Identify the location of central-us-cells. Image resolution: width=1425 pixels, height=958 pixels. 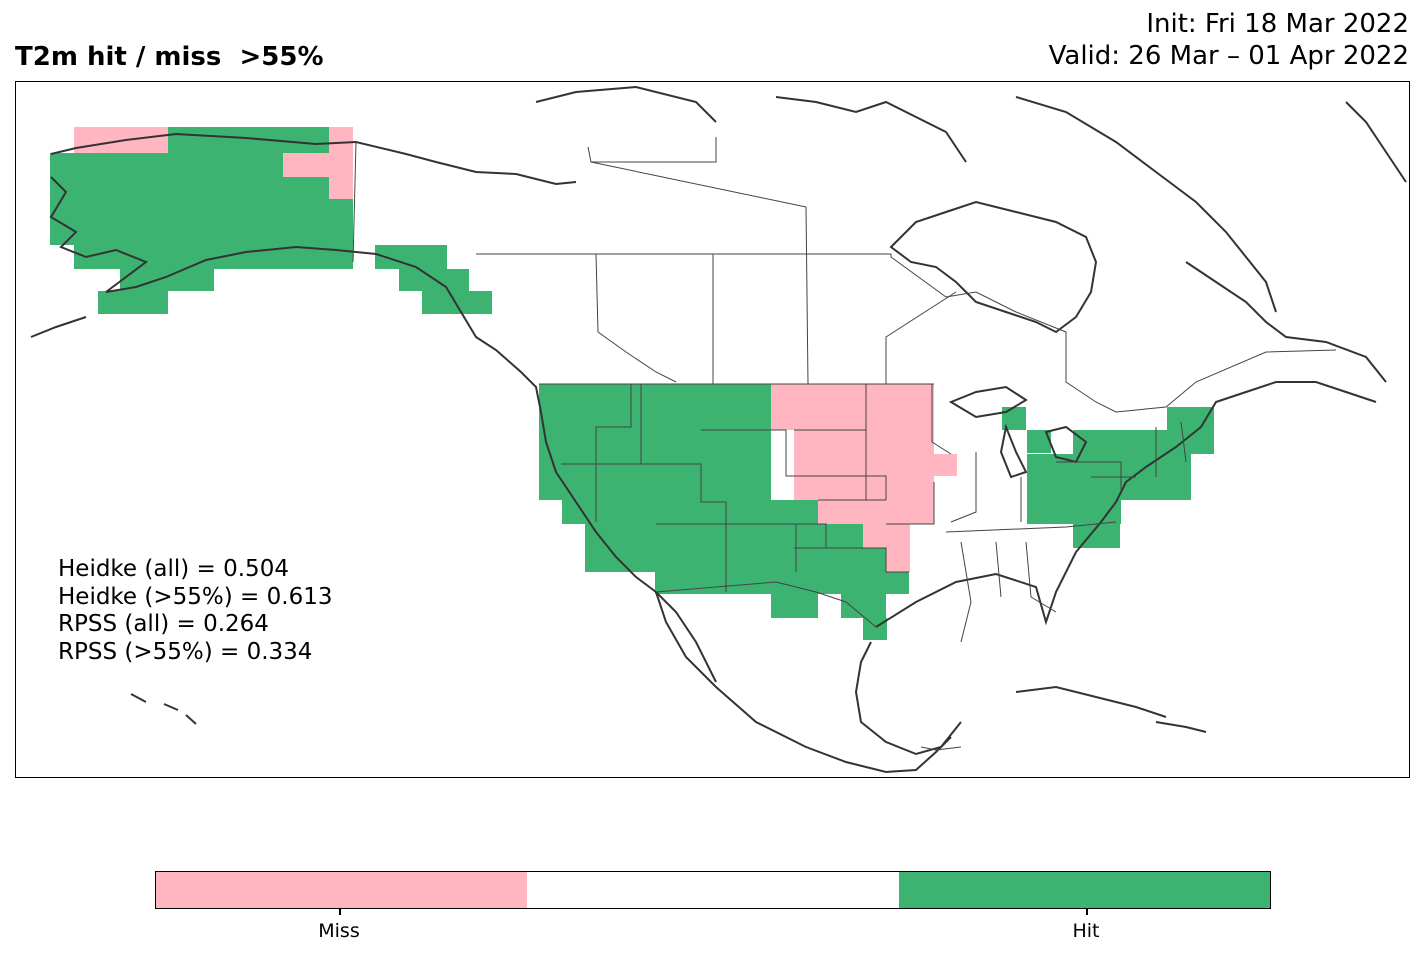
(864, 478).